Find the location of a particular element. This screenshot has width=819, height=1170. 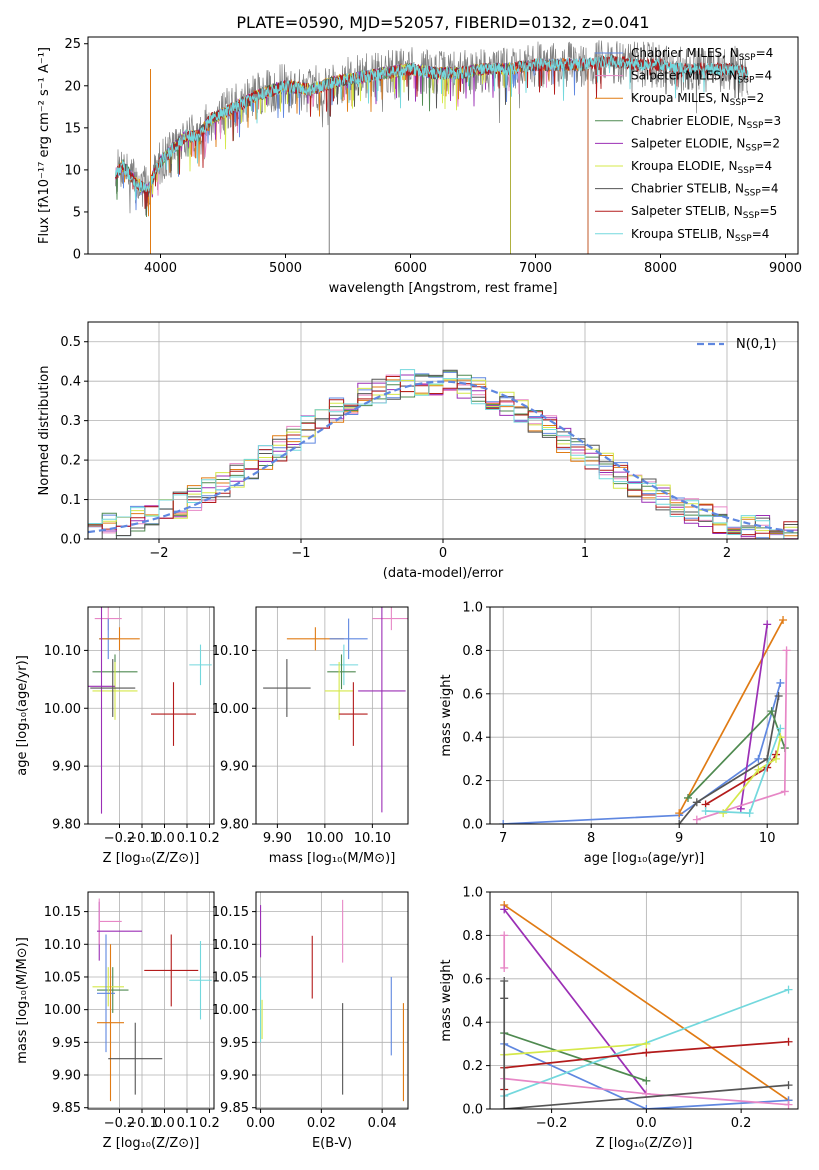

legend-label-kroupa-stelib: Kroupa STELIB, NSSP=4 is located at coordinates (700, 235).